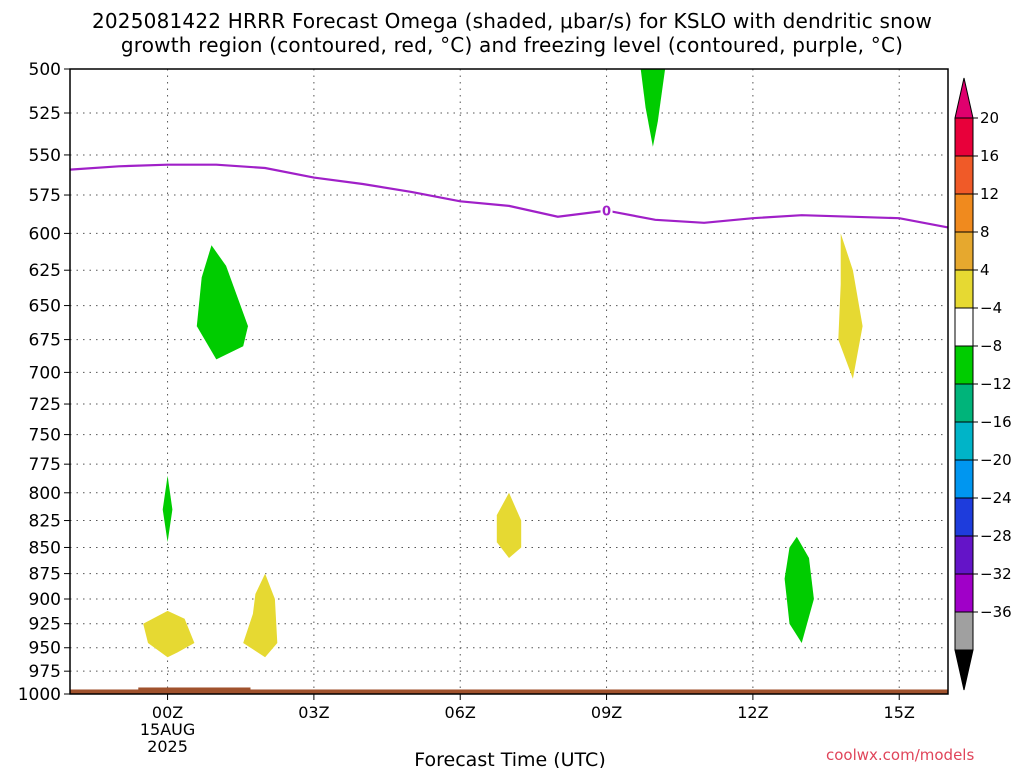 This screenshot has height=768, width=1024. What do you see at coordinates (964, 98) in the screenshot?
I see `colorbar-top-arrow` at bounding box center [964, 98].